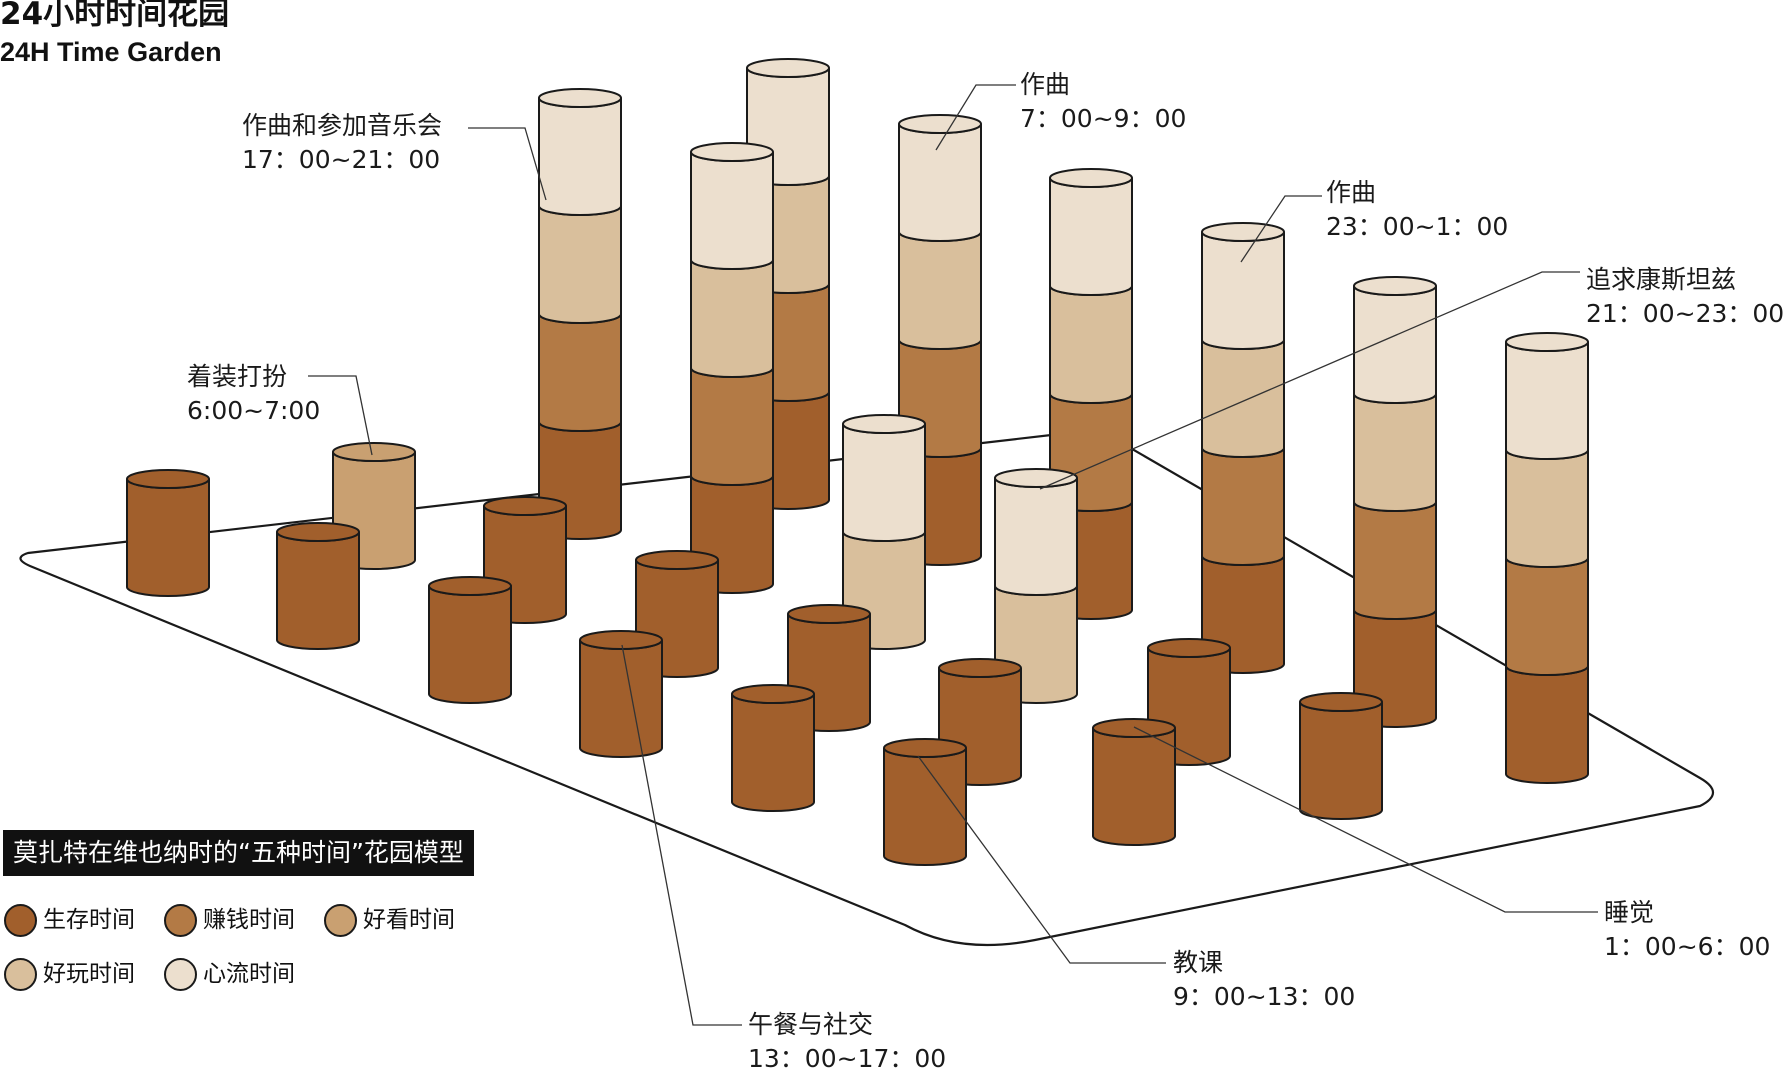 Image resolution: width=1792 pixels, height=1076 pixels. Describe the element at coordinates (1687, 930) in the screenshot. I see `callout-sleep: 睡觉 1：00~6：00` at that location.